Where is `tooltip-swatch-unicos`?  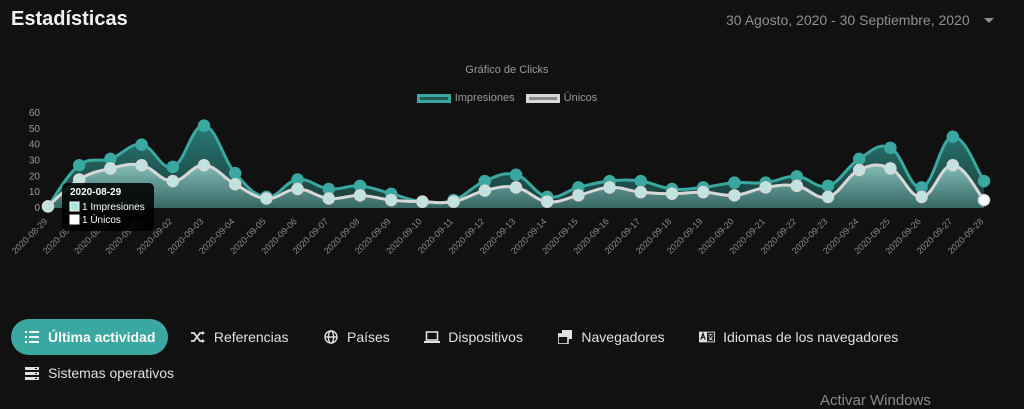
tooltip-swatch-unicos is located at coordinates (74, 219).